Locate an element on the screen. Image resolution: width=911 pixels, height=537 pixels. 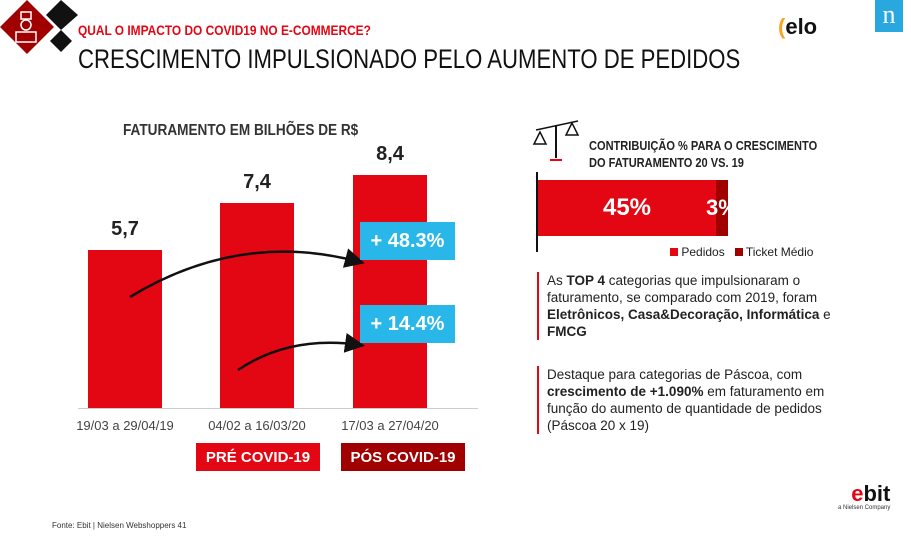
subtitle: QUAL O IMPACTO DO COVID19 NO E-COMMERCE? is located at coordinates (224, 30).